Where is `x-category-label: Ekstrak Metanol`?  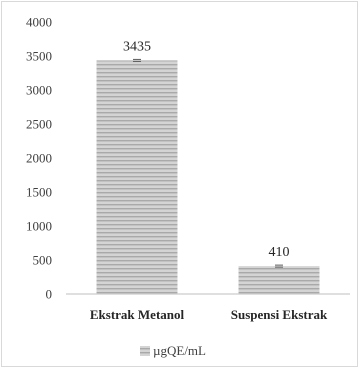 x-category-label: Ekstrak Metanol is located at coordinates (137, 314).